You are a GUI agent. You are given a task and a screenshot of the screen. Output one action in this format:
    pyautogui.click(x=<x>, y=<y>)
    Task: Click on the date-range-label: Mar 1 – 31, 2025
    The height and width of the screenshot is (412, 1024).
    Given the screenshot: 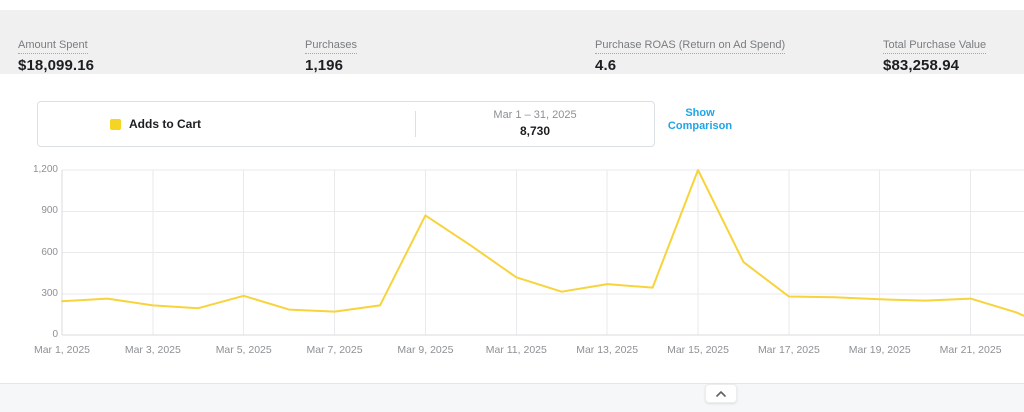 What is the action you would take?
    pyautogui.click(x=535, y=115)
    